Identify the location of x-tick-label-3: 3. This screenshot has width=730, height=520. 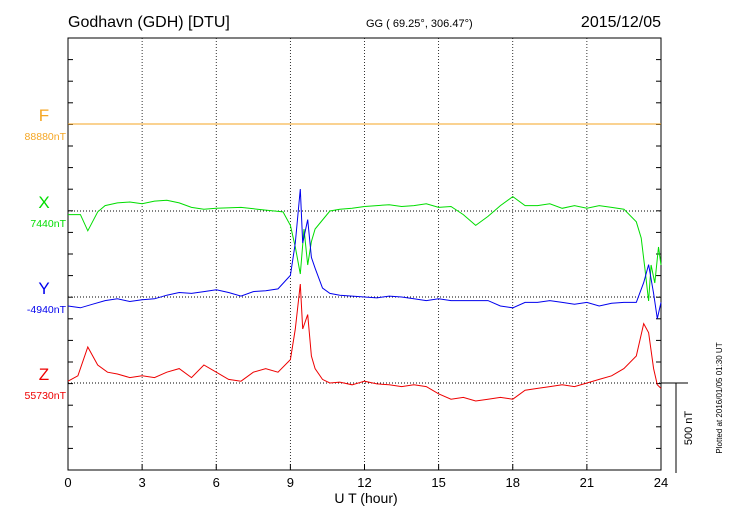
(142, 482).